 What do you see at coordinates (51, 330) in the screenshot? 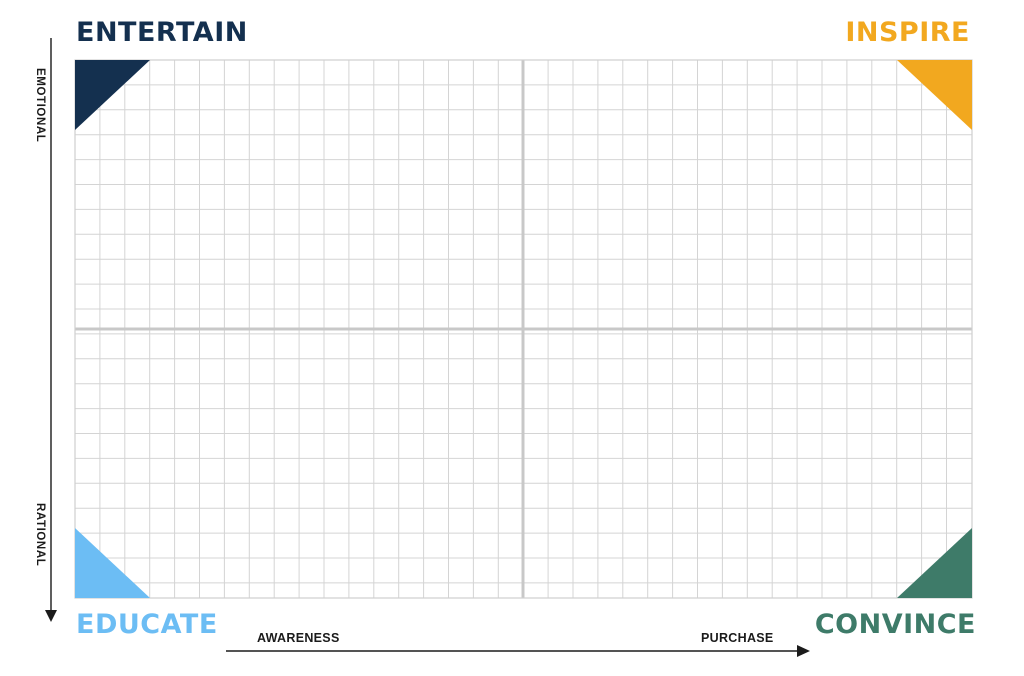
I see `vertical-axis-arrow` at bounding box center [51, 330].